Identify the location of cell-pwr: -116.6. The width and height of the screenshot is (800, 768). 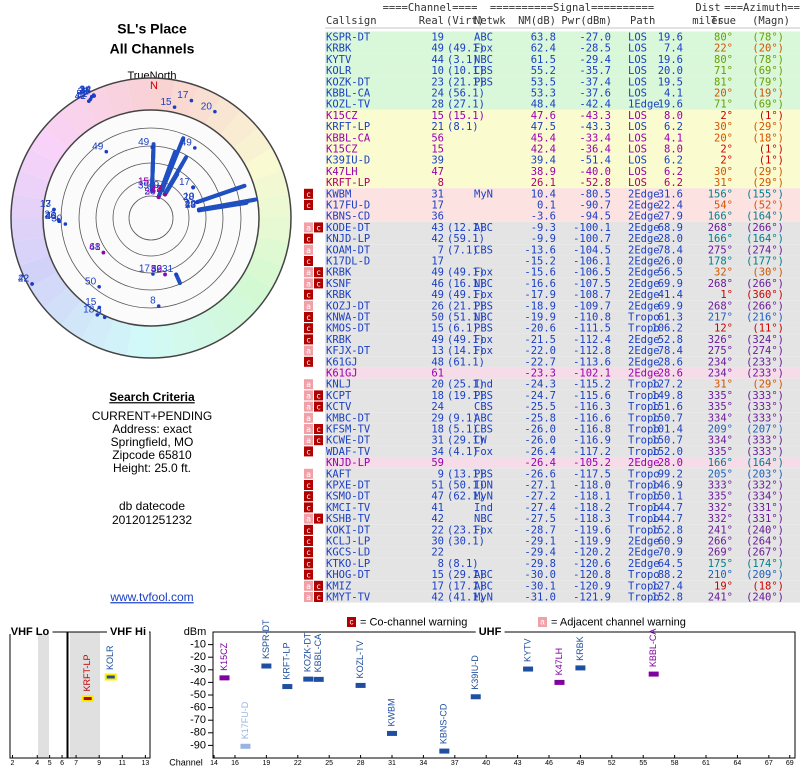
(592, 418).